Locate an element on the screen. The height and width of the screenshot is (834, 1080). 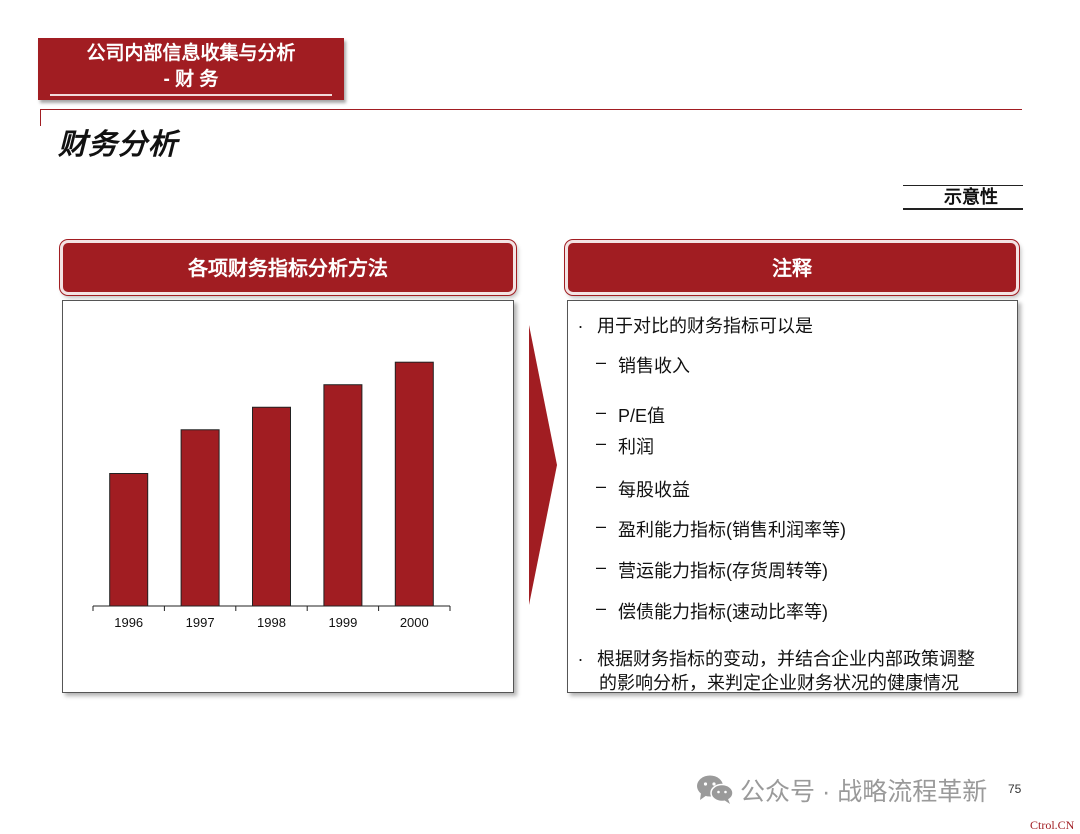
bar-1997 is located at coordinates (200, 518).